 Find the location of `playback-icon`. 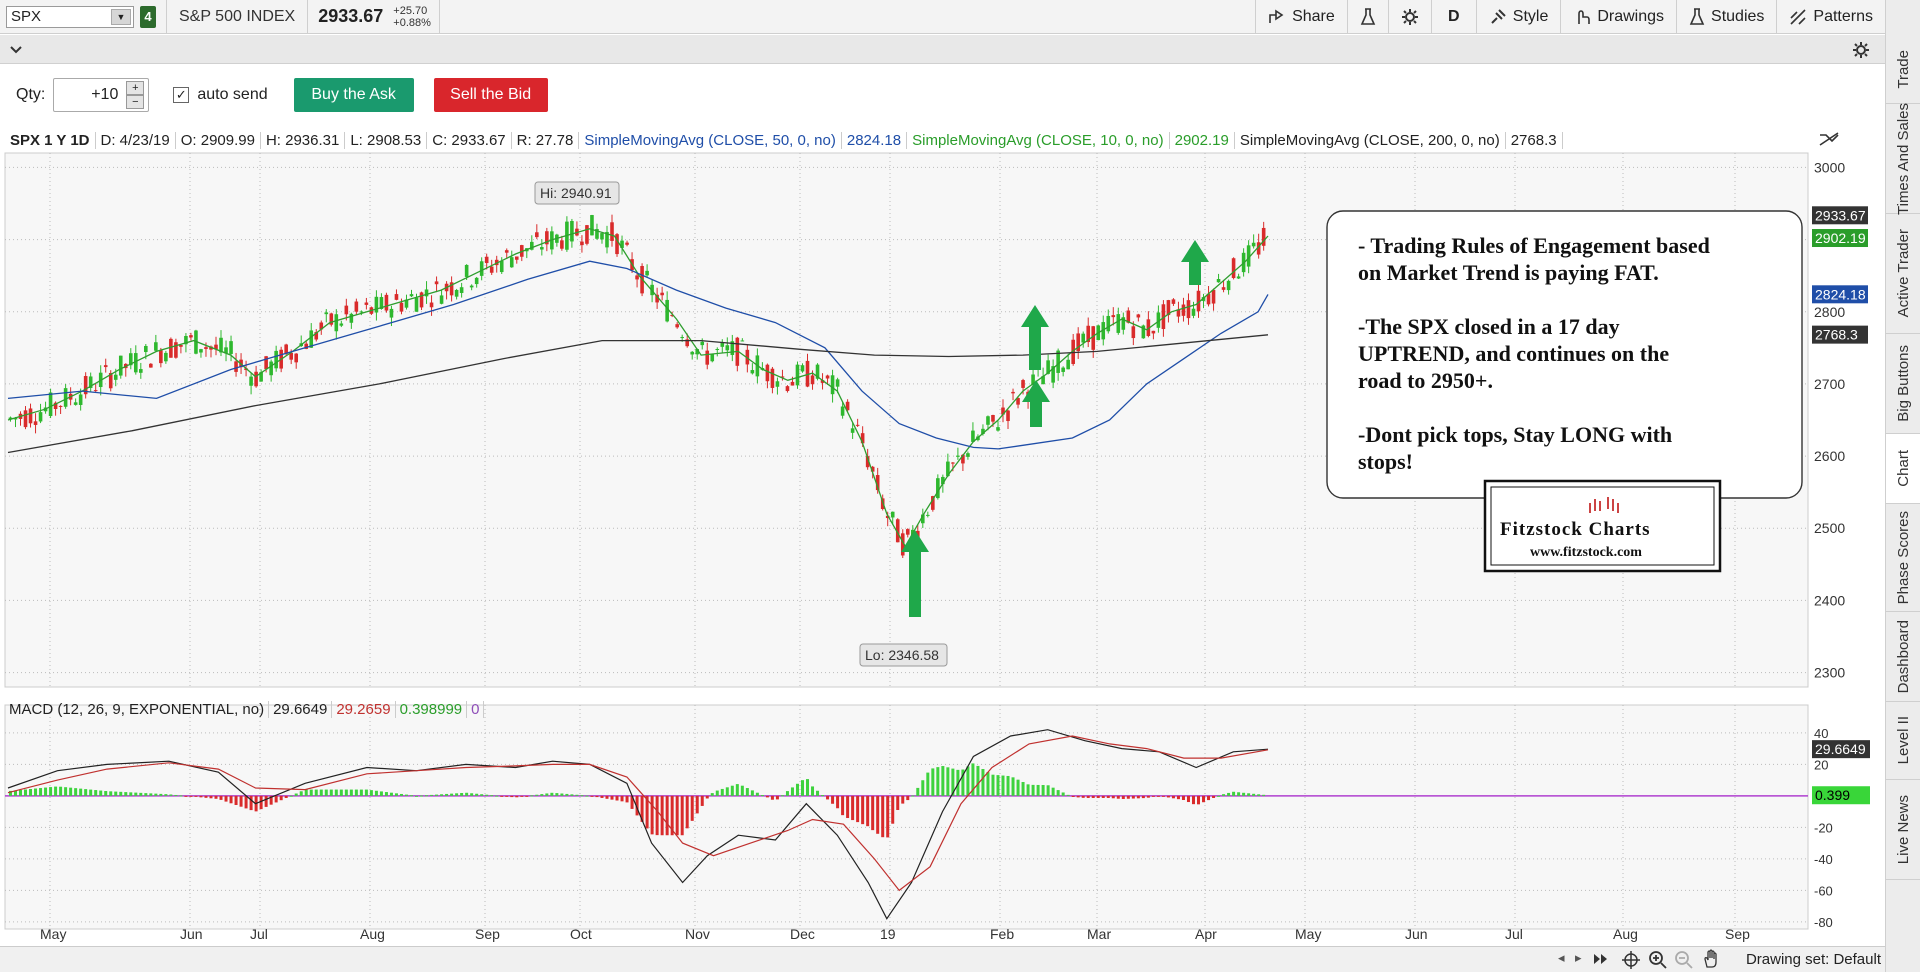

playback-icon is located at coordinates (1601, 959).